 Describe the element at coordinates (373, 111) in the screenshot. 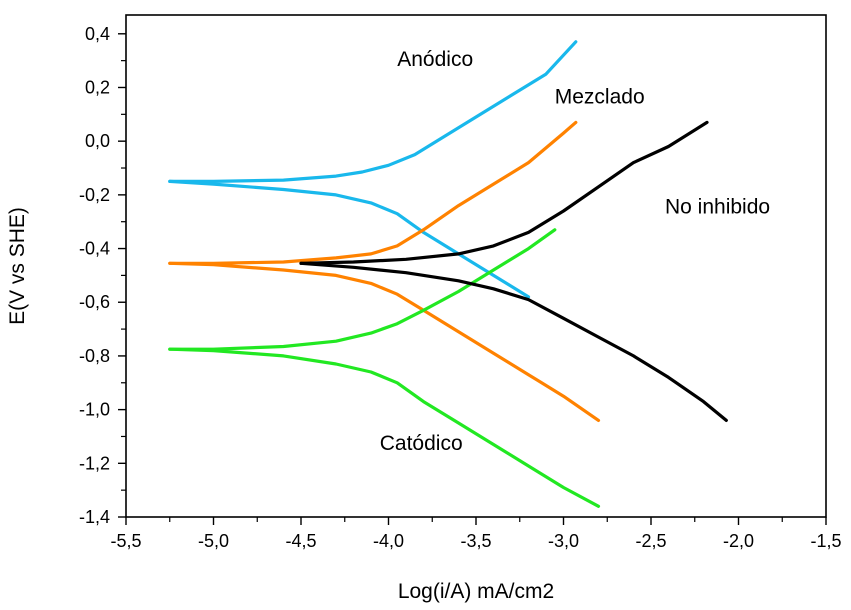

I see `series-line-anodico-upper` at that location.